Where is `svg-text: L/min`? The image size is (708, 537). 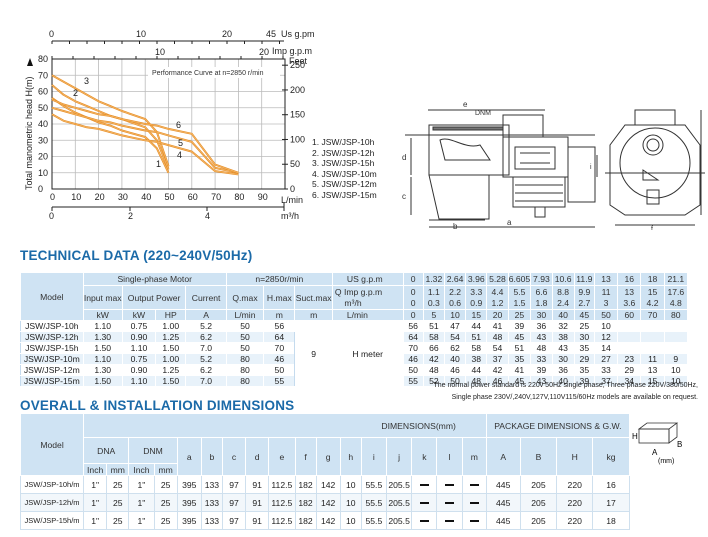 svg-text: L/min is located at coordinates (292, 200).